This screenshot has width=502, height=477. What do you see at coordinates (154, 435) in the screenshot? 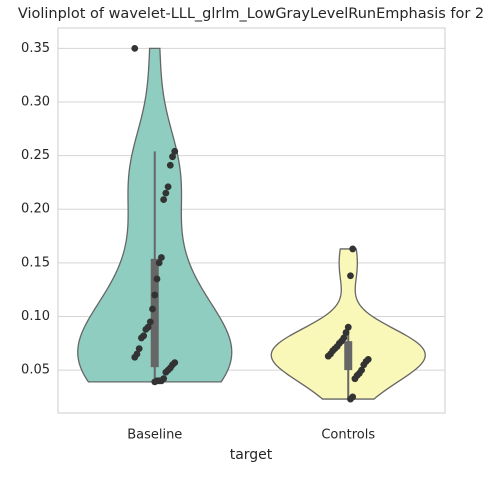
I see `x-tick-label: Baseline` at bounding box center [154, 435].